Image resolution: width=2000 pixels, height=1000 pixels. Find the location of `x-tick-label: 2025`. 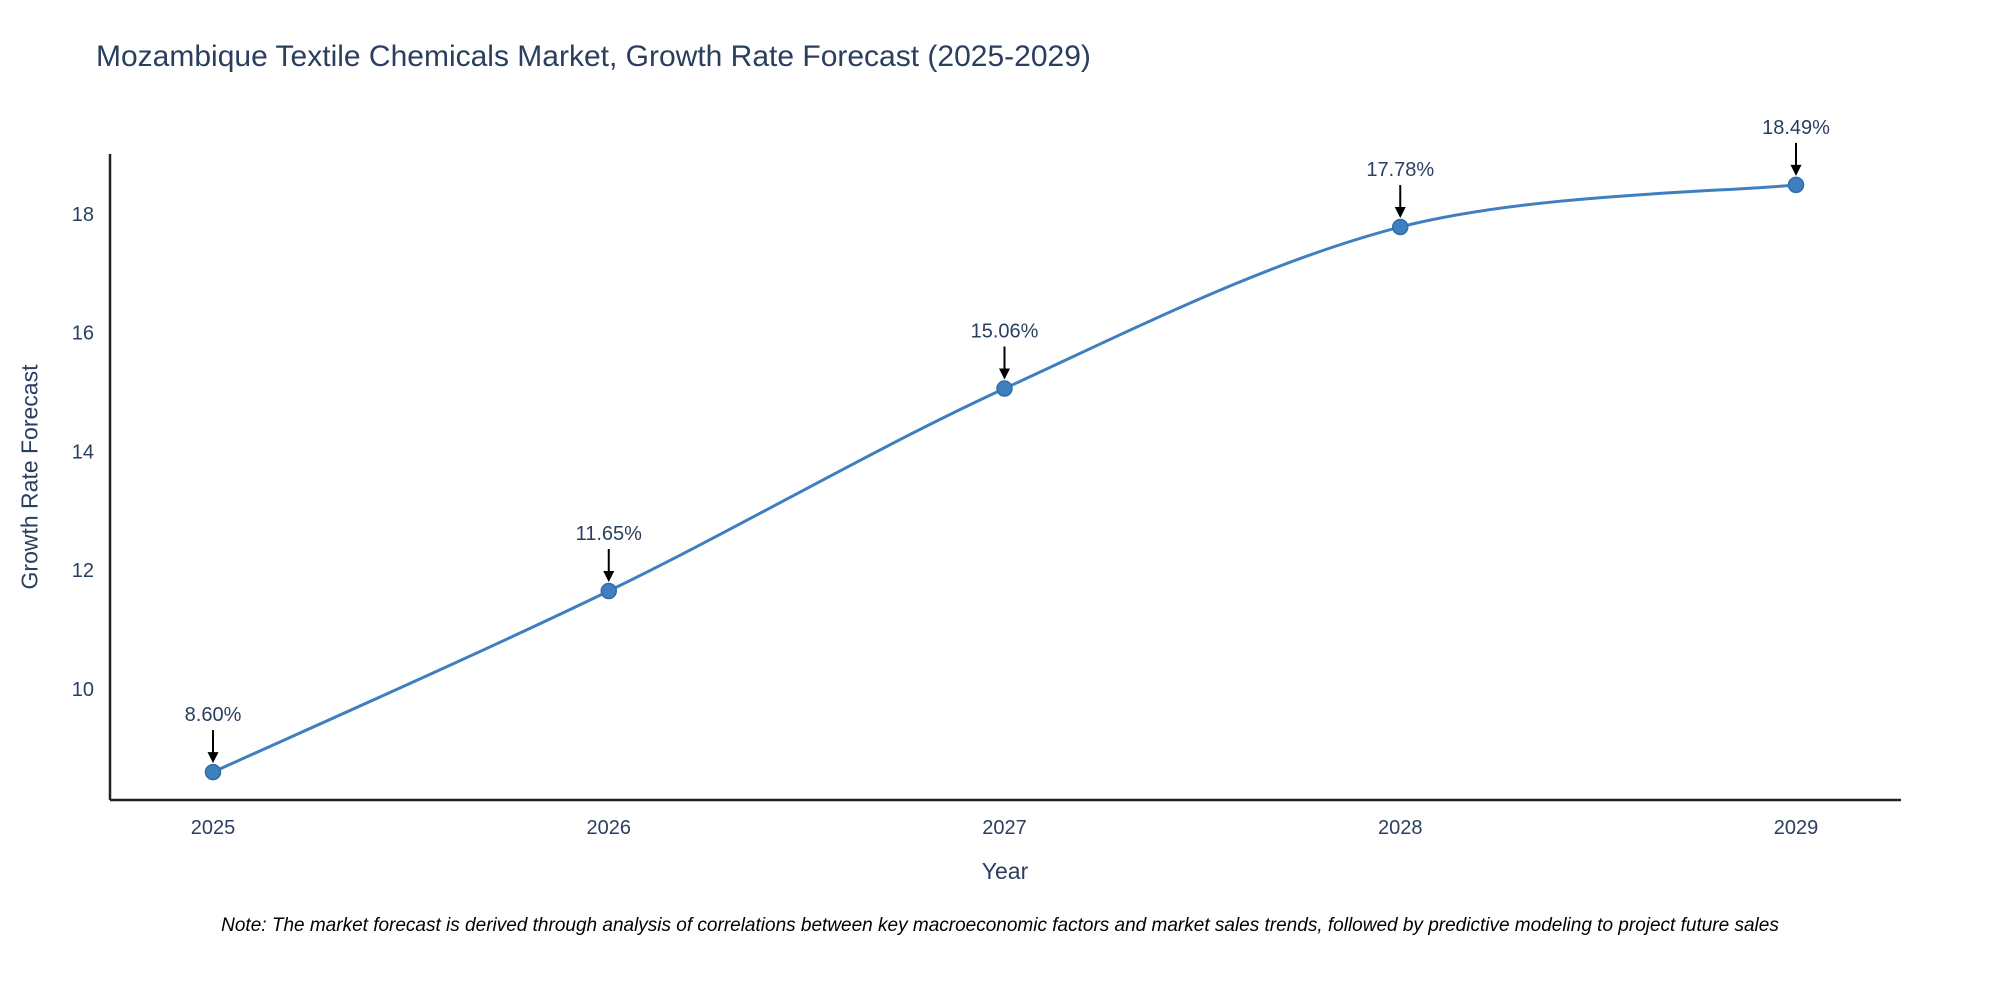

x-tick-label: 2025 is located at coordinates (213, 828).